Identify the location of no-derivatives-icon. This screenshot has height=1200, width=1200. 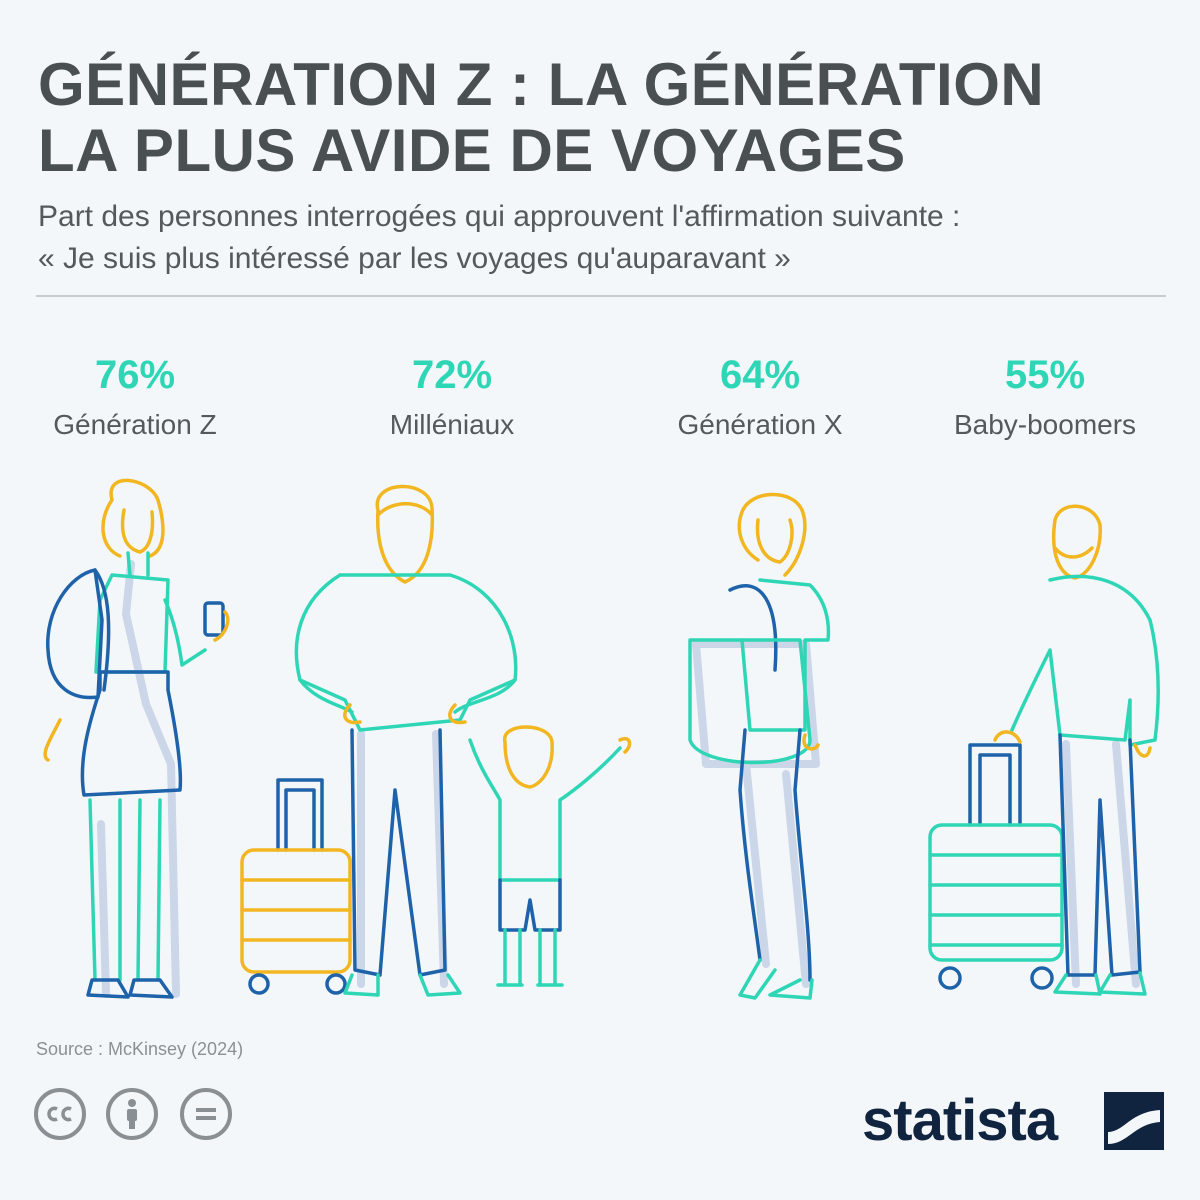
(206, 1114).